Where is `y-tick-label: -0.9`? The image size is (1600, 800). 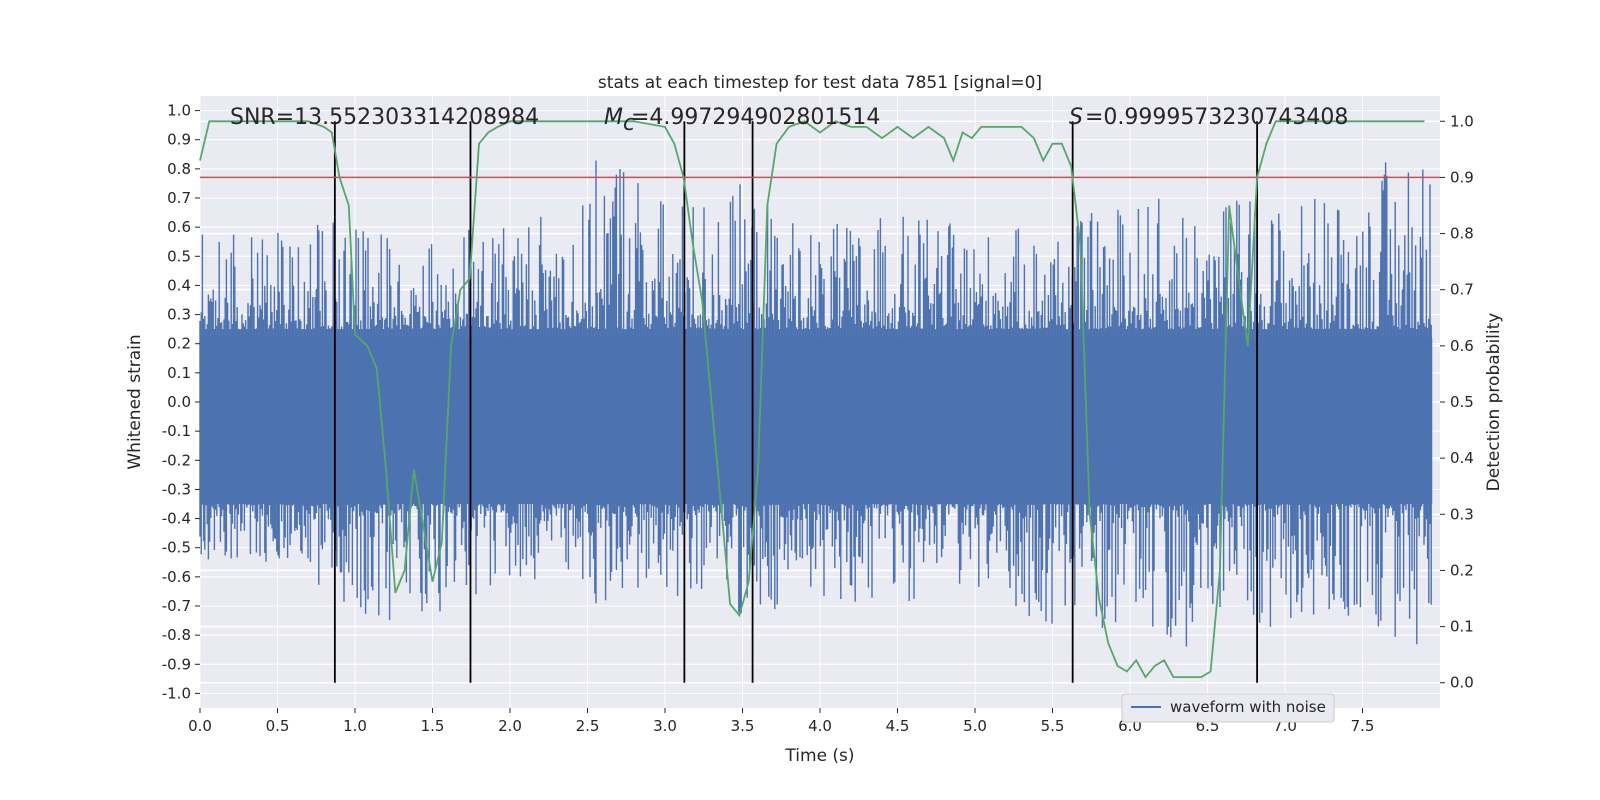
y-tick-label: -0.9 is located at coordinates (176, 664).